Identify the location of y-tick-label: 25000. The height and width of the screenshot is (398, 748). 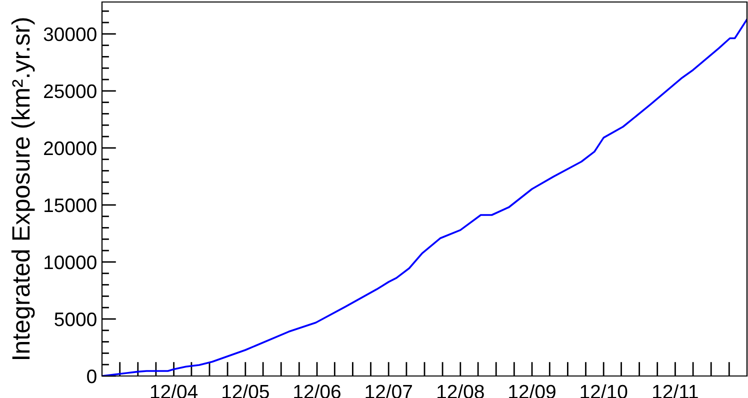
(70, 91).